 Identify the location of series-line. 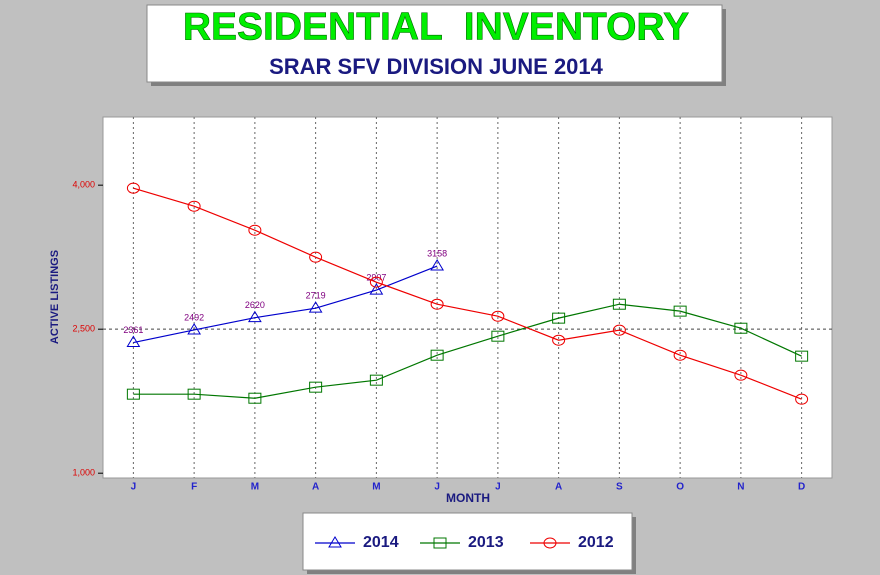
(467, 351).